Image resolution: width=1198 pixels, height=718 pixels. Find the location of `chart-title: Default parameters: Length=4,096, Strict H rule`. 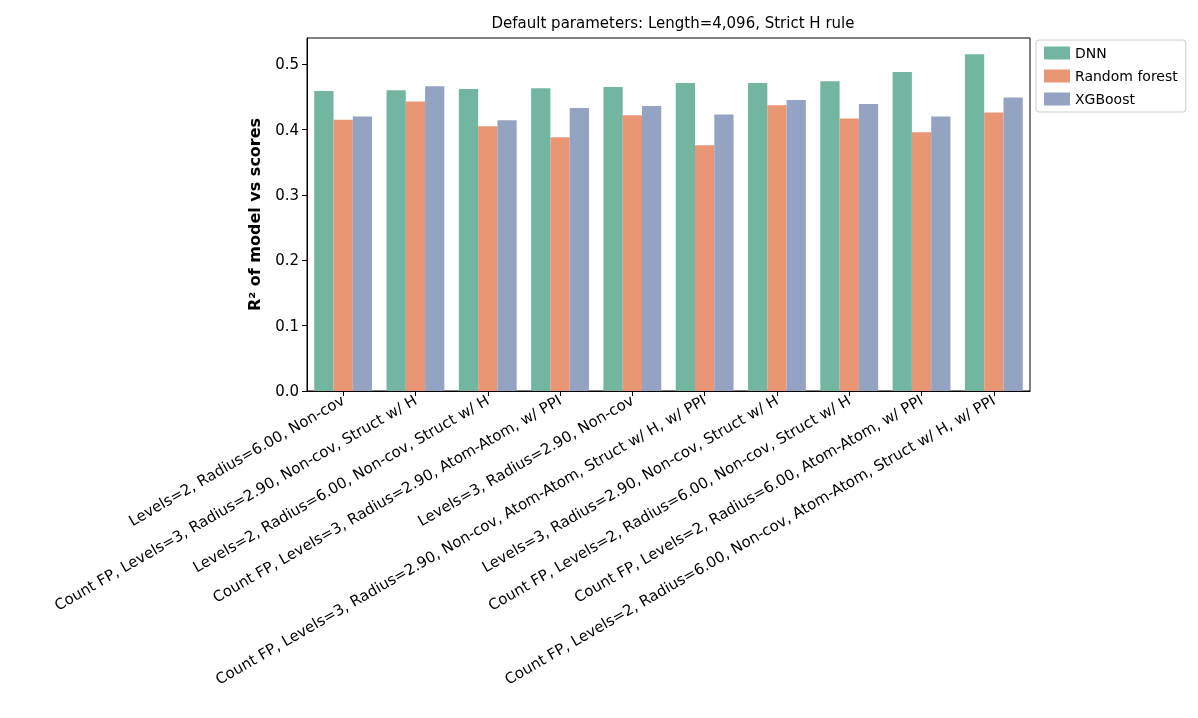

chart-title: Default parameters: Length=4,096, Strict H rule is located at coordinates (673, 22).